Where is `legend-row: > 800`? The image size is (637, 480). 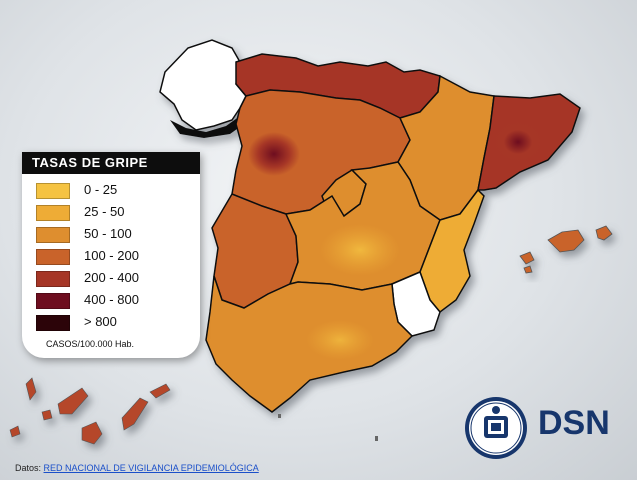 legend-row: > 800 is located at coordinates (111, 322).